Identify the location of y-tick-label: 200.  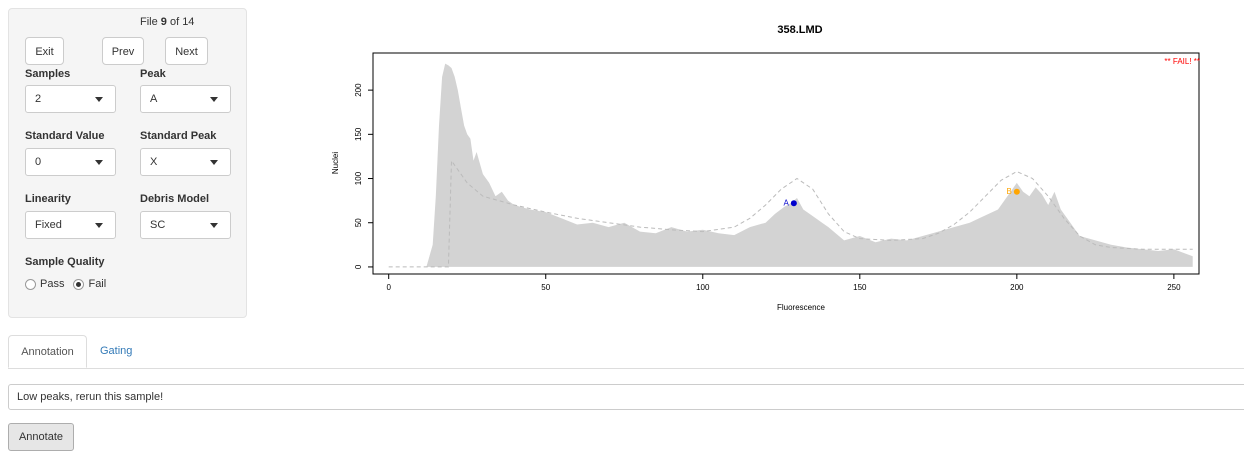
(358, 90).